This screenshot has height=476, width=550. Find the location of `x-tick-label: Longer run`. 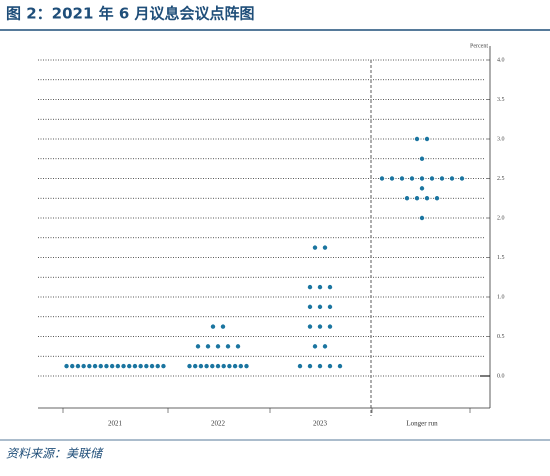

x-tick-label: Longer run is located at coordinates (422, 424).